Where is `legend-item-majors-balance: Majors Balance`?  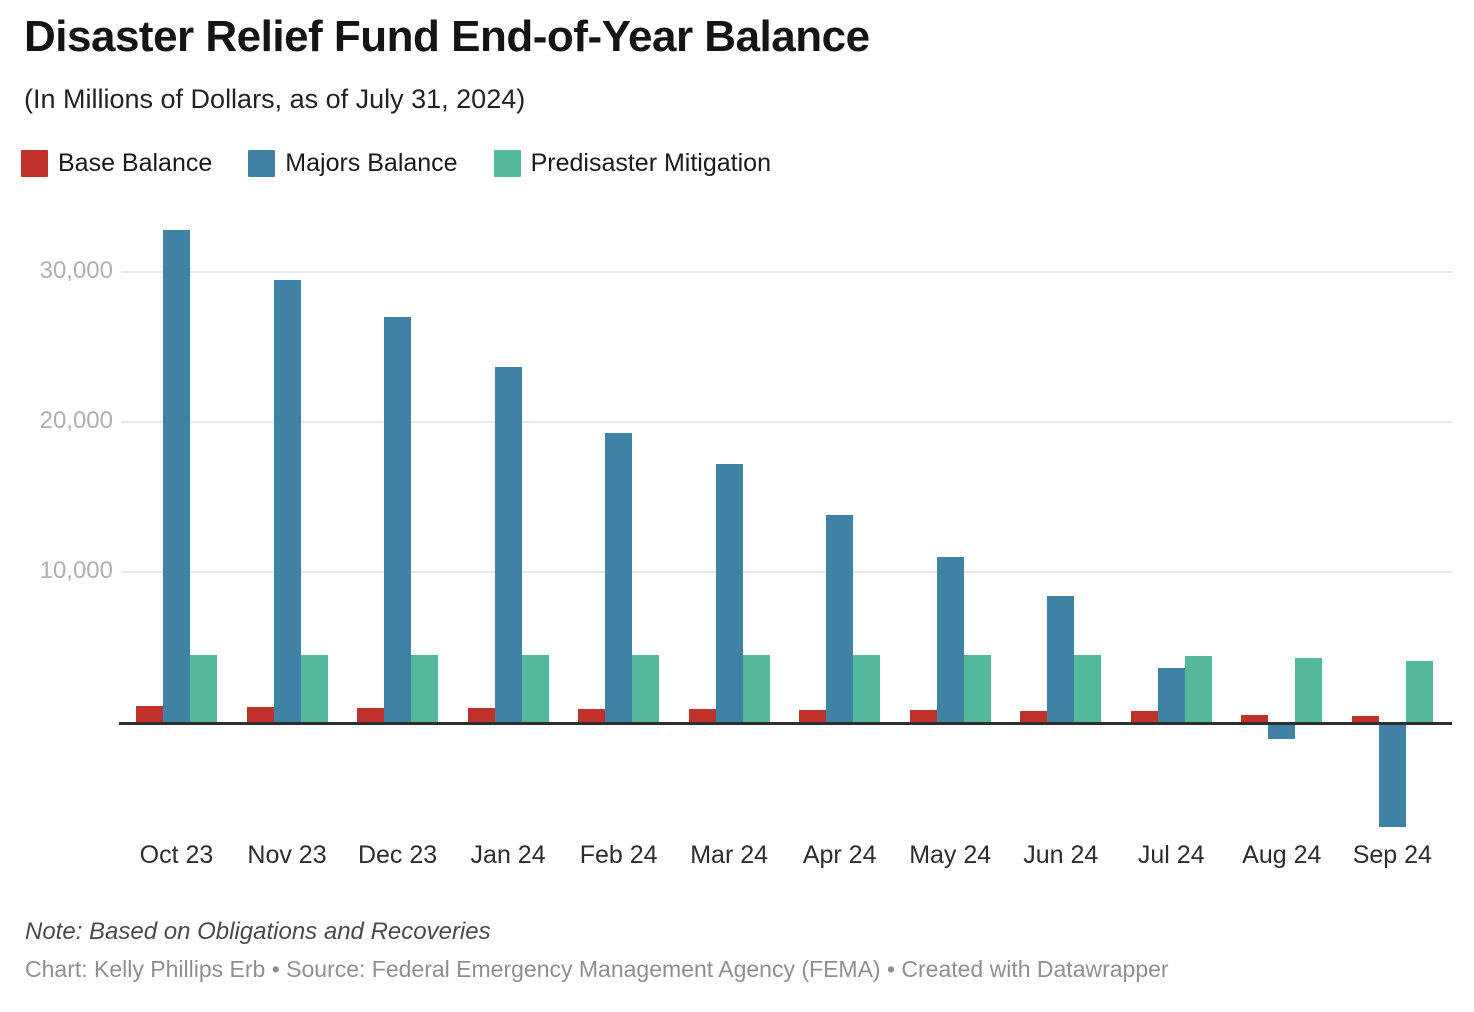
legend-item-majors-balance: Majors Balance is located at coordinates (353, 163).